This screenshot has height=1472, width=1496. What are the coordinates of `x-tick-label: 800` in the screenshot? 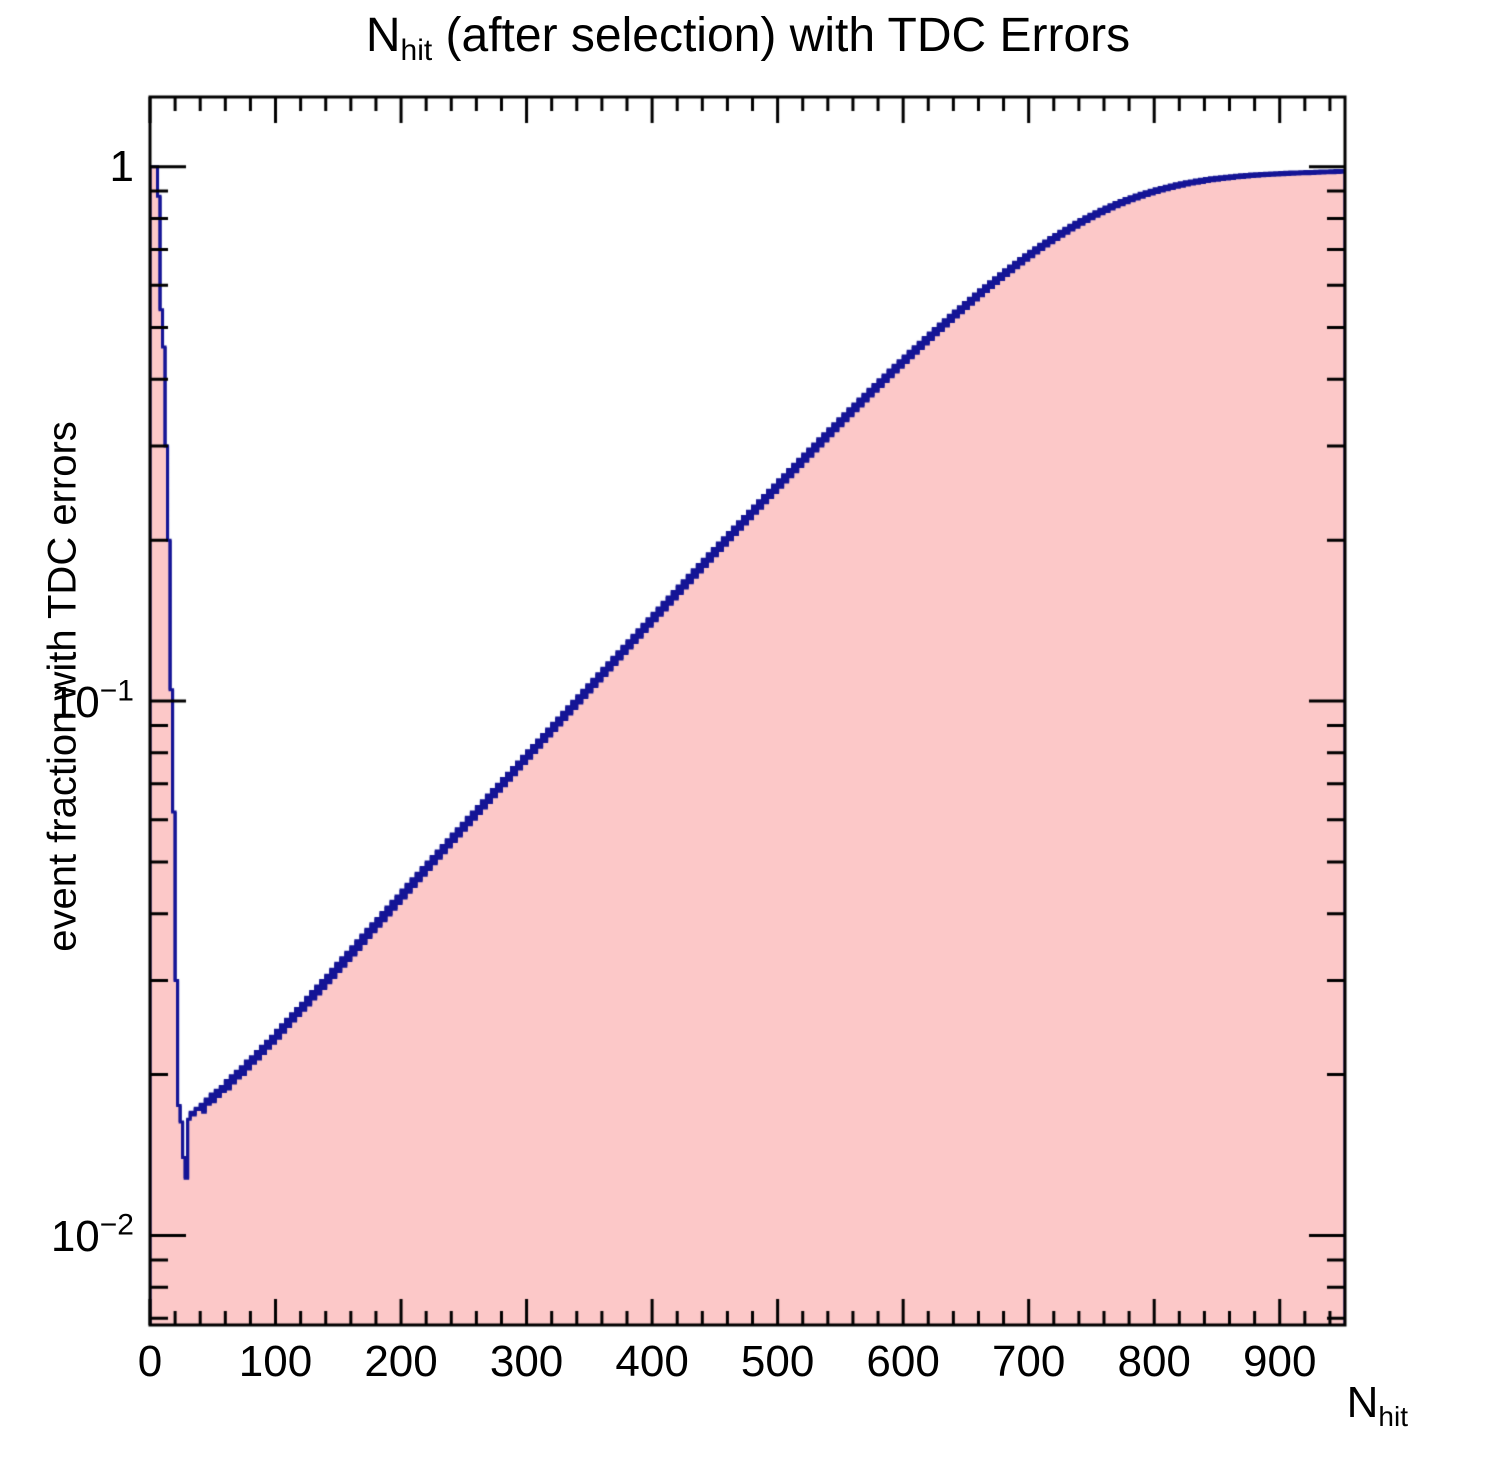 It's located at (1154, 1361).